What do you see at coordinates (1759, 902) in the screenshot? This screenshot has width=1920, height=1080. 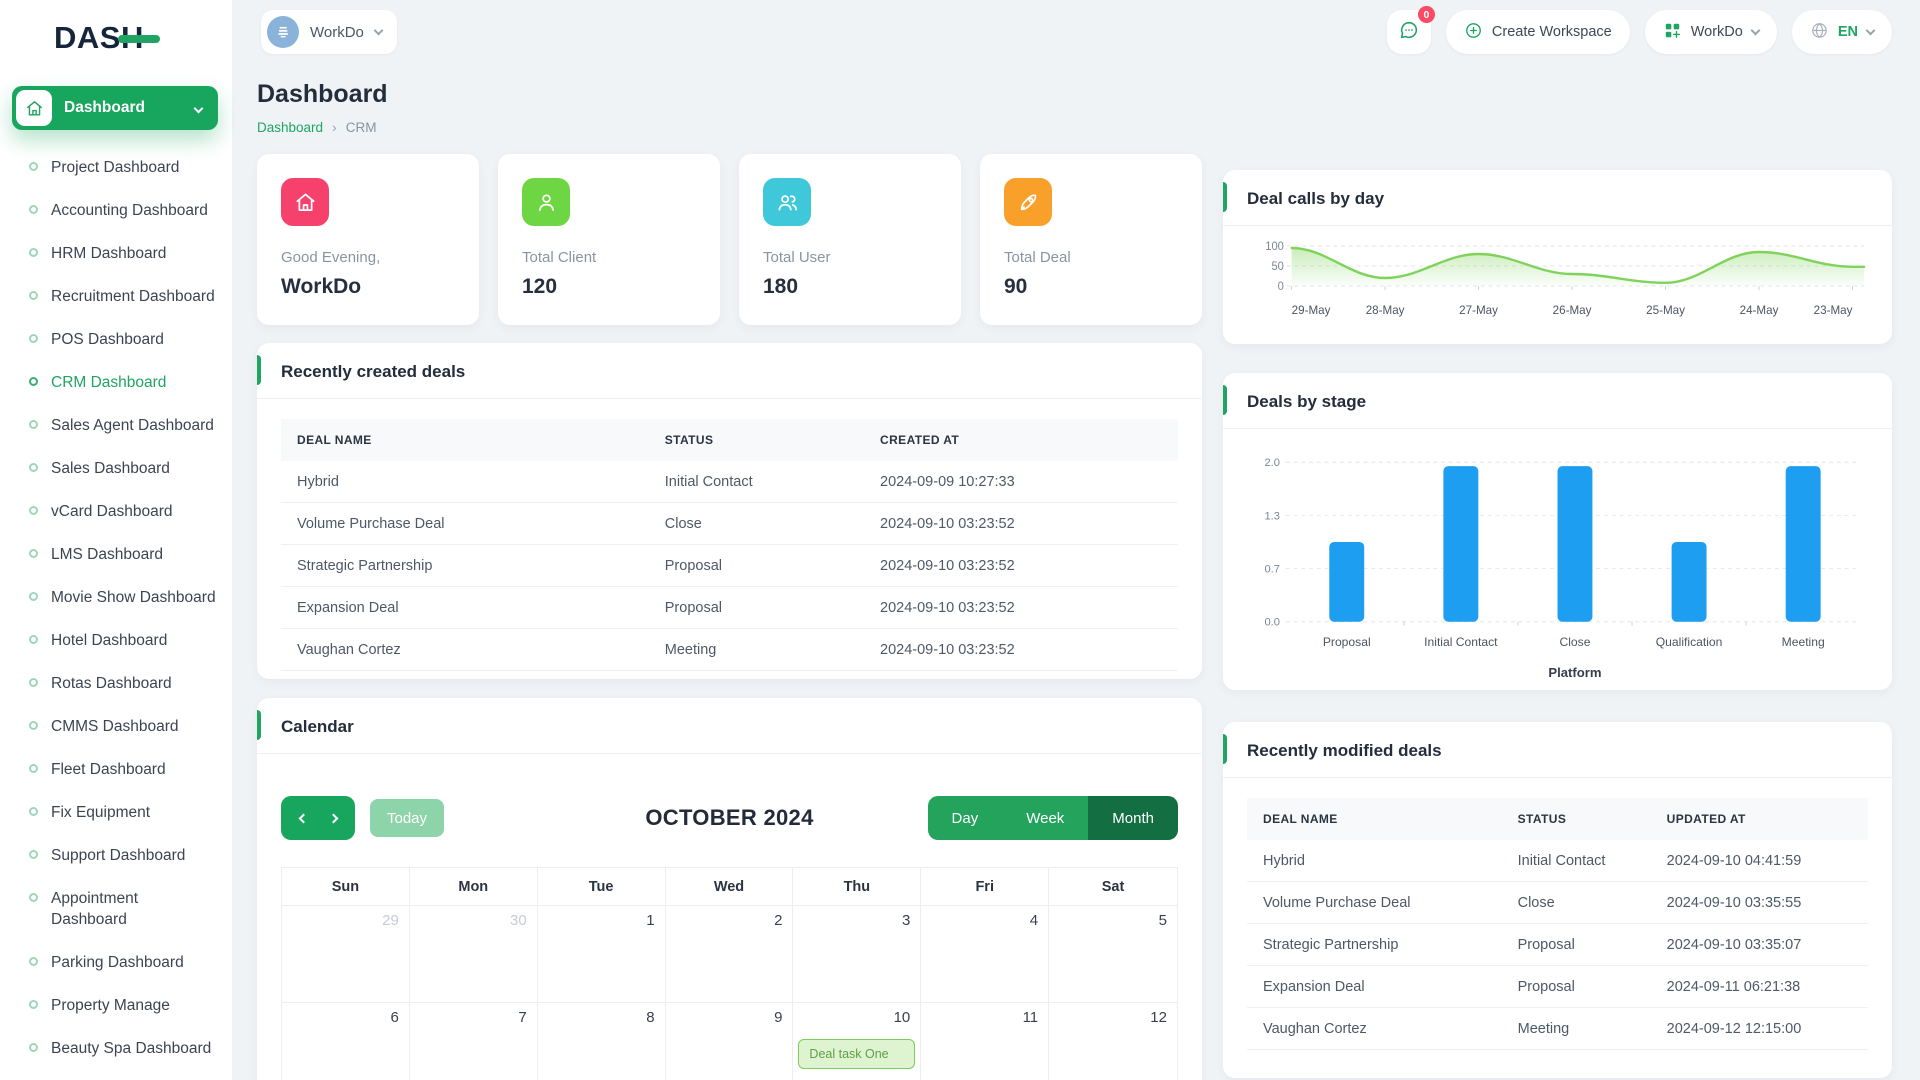 I see `table-cell: 2024-09-10 03:35:55` at bounding box center [1759, 902].